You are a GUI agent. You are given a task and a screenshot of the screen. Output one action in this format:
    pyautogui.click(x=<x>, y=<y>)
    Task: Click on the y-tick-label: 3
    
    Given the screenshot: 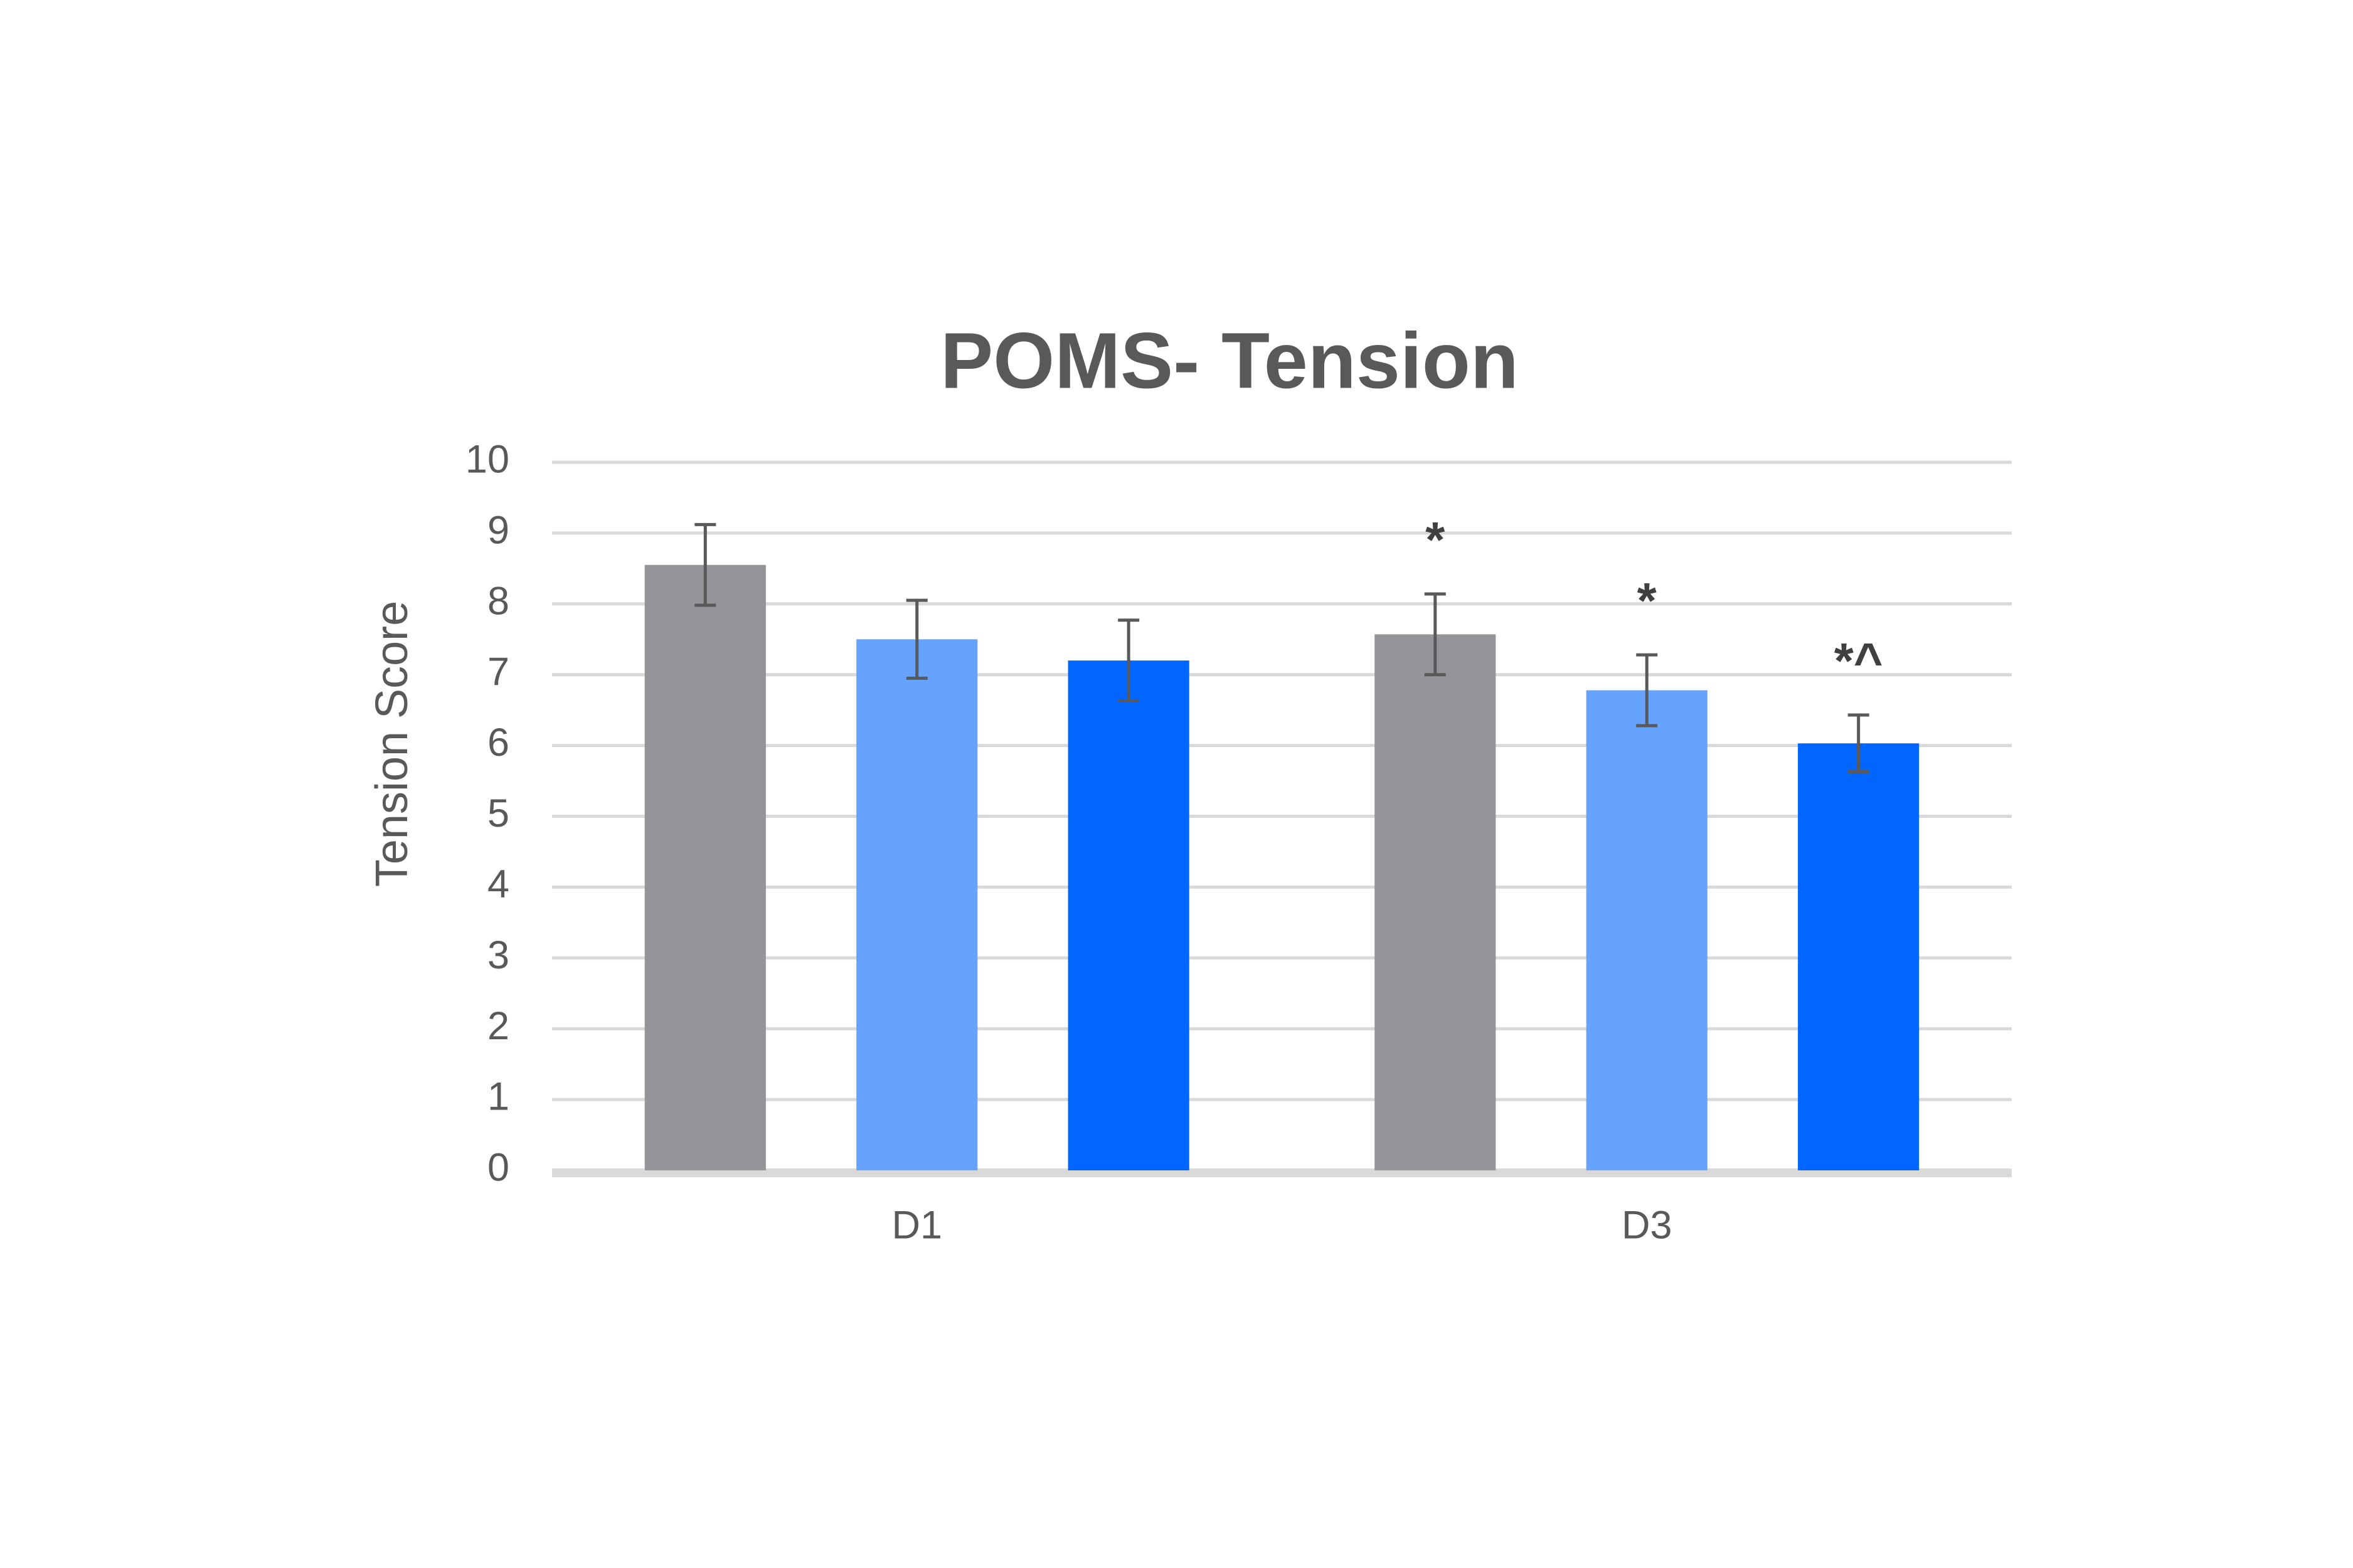 What is the action you would take?
    pyautogui.click(x=498, y=955)
    